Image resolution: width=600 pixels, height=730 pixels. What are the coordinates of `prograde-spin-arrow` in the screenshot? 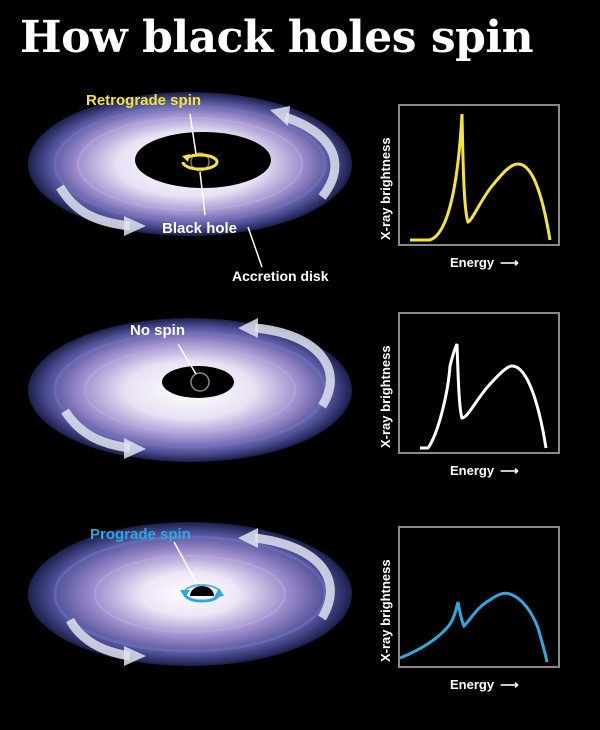 It's located at (202, 598).